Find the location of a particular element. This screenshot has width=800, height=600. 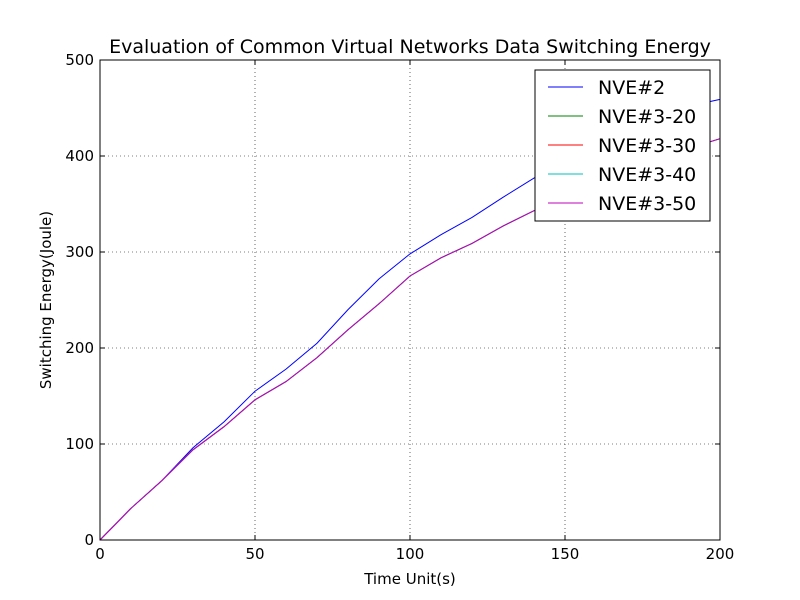

legend-label: NVE#3-50 is located at coordinates (647, 204).